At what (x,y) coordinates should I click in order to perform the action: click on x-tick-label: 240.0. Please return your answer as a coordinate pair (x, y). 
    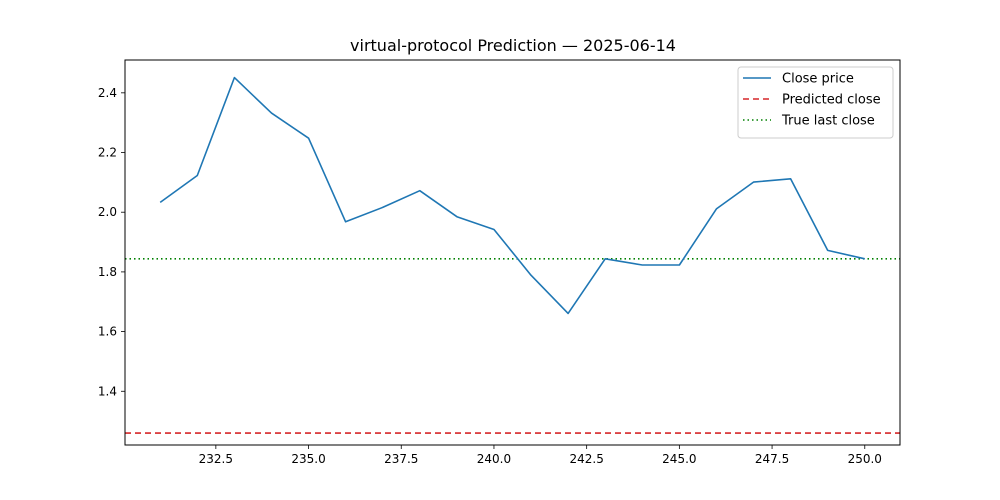
    Looking at the image, I should click on (494, 459).